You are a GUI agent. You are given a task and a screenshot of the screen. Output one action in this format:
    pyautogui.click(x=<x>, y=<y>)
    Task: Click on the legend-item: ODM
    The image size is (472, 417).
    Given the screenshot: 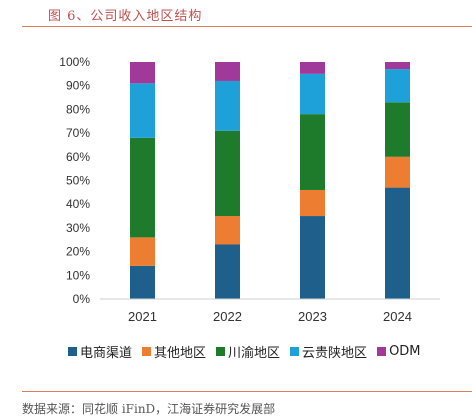 What is the action you would take?
    pyautogui.click(x=399, y=351)
    